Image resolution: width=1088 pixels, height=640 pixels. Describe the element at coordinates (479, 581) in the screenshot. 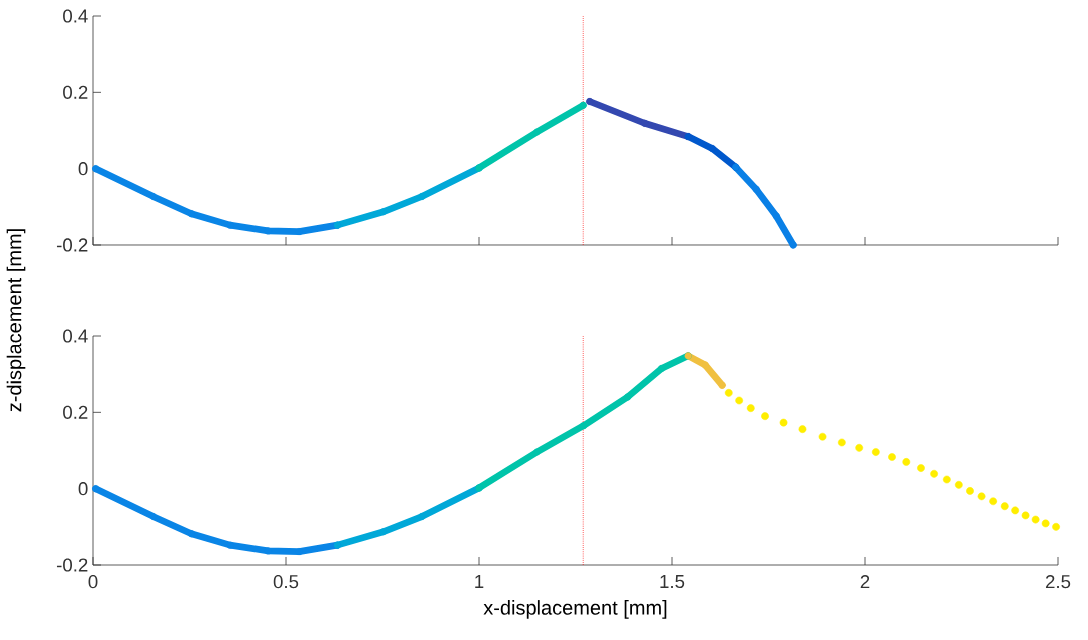

I see `x-tick-label: 1` at that location.